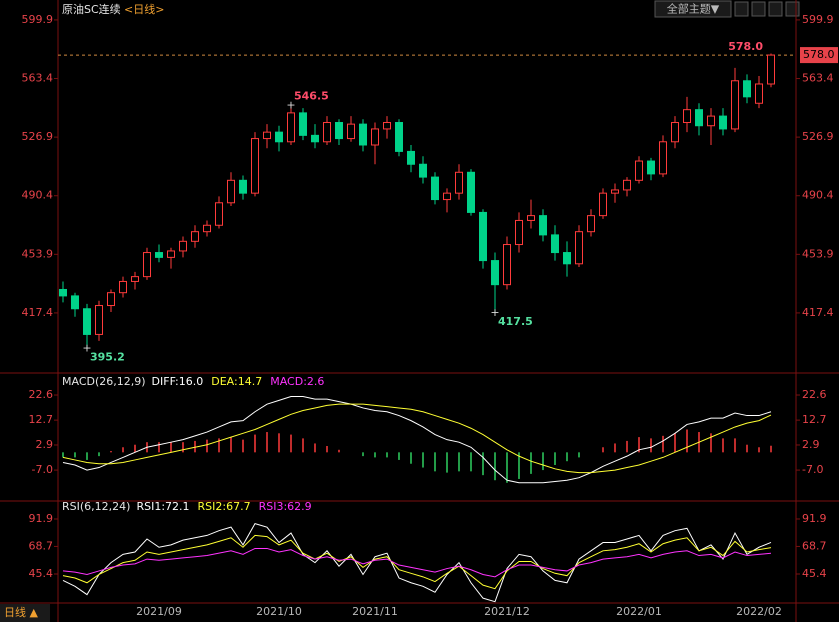 The image size is (839, 622). I want to click on legend-entry: RSI2:67.7, so click(224, 506).